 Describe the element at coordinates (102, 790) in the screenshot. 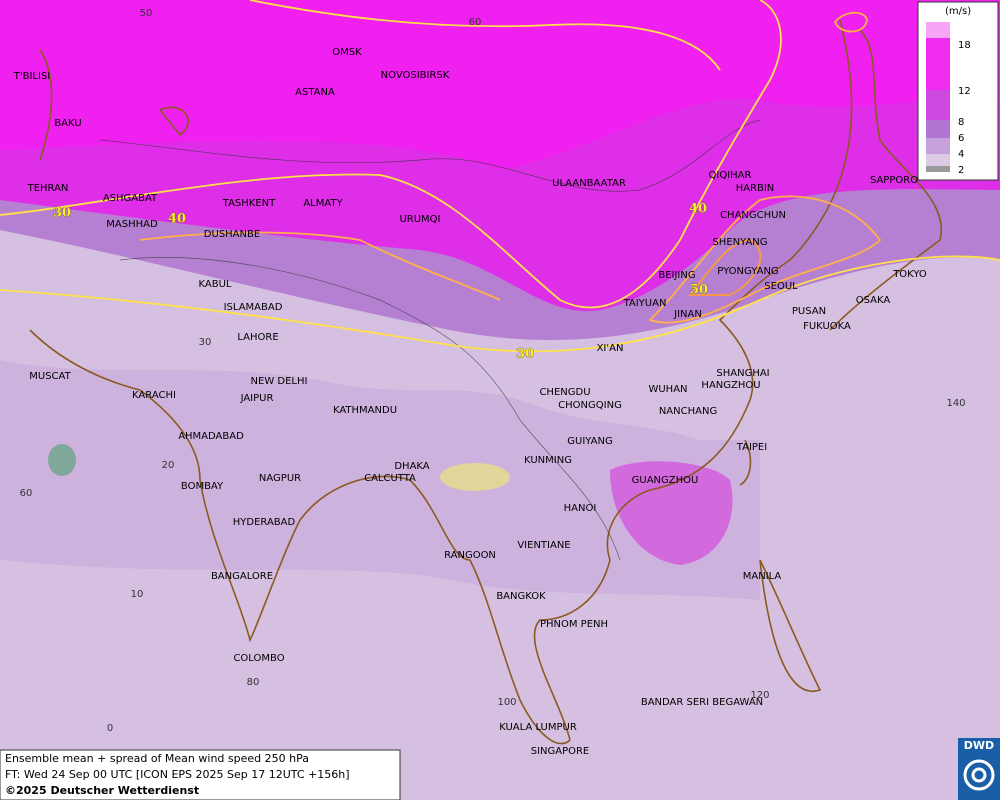

I see `footer-copyright: ©2025 Deutscher Wetterdienst` at that location.